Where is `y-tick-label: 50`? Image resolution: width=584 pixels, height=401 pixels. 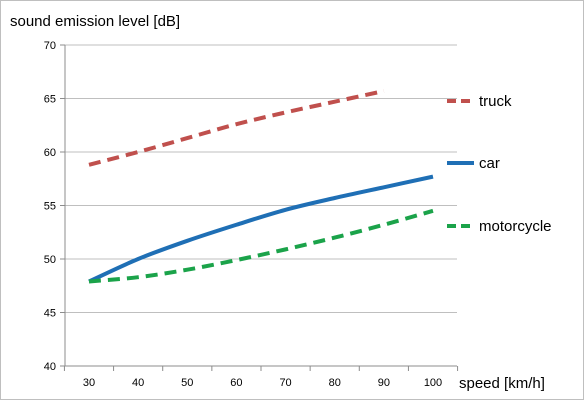 y-tick-label: 50 is located at coordinates (50, 260).